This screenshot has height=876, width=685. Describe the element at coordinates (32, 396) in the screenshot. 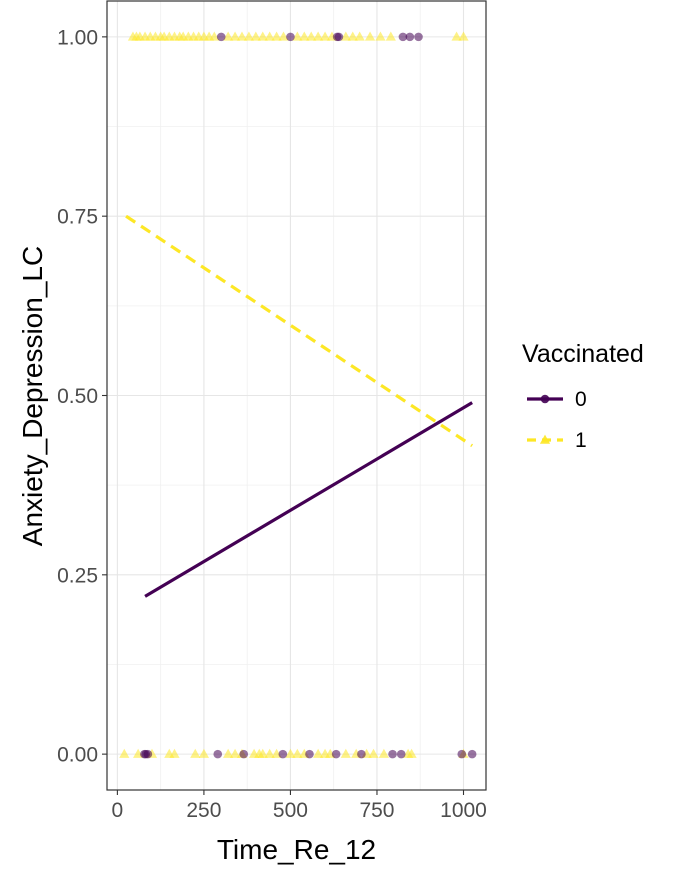

I see `y-axis-title: Anxiety_Depression_LC` at that location.